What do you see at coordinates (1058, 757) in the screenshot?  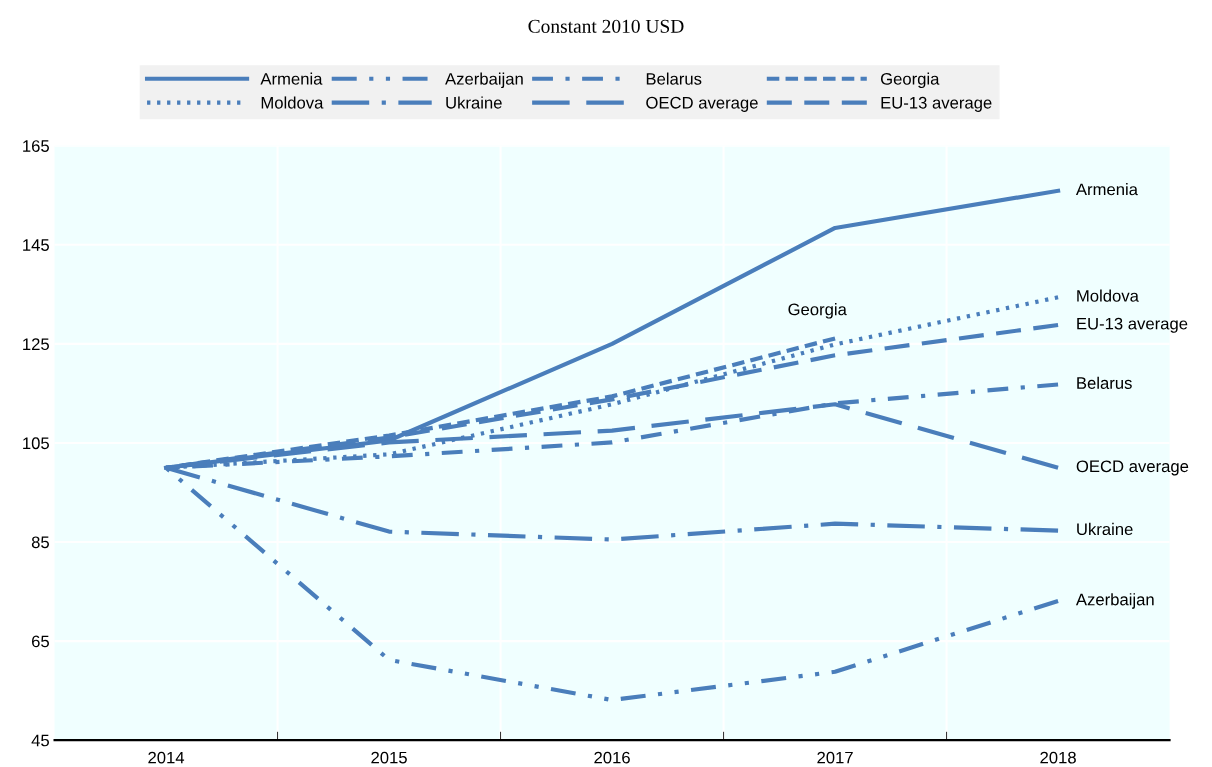 I see `x-tick-label: 2018` at bounding box center [1058, 757].